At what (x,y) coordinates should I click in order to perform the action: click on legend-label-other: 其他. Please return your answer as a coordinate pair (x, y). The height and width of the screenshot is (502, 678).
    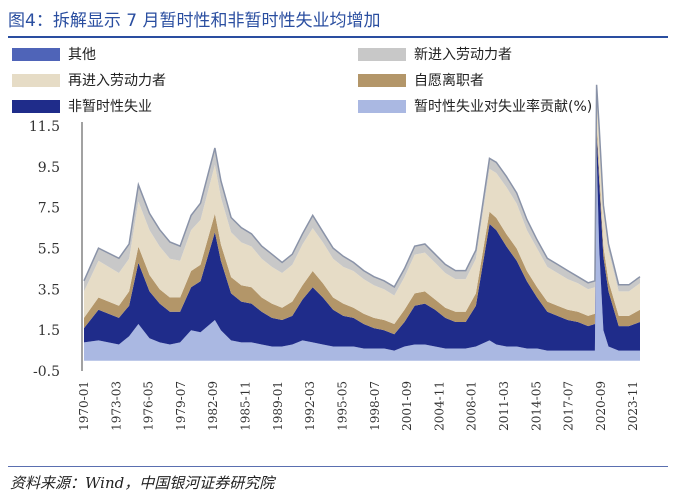
    Looking at the image, I should click on (82, 55).